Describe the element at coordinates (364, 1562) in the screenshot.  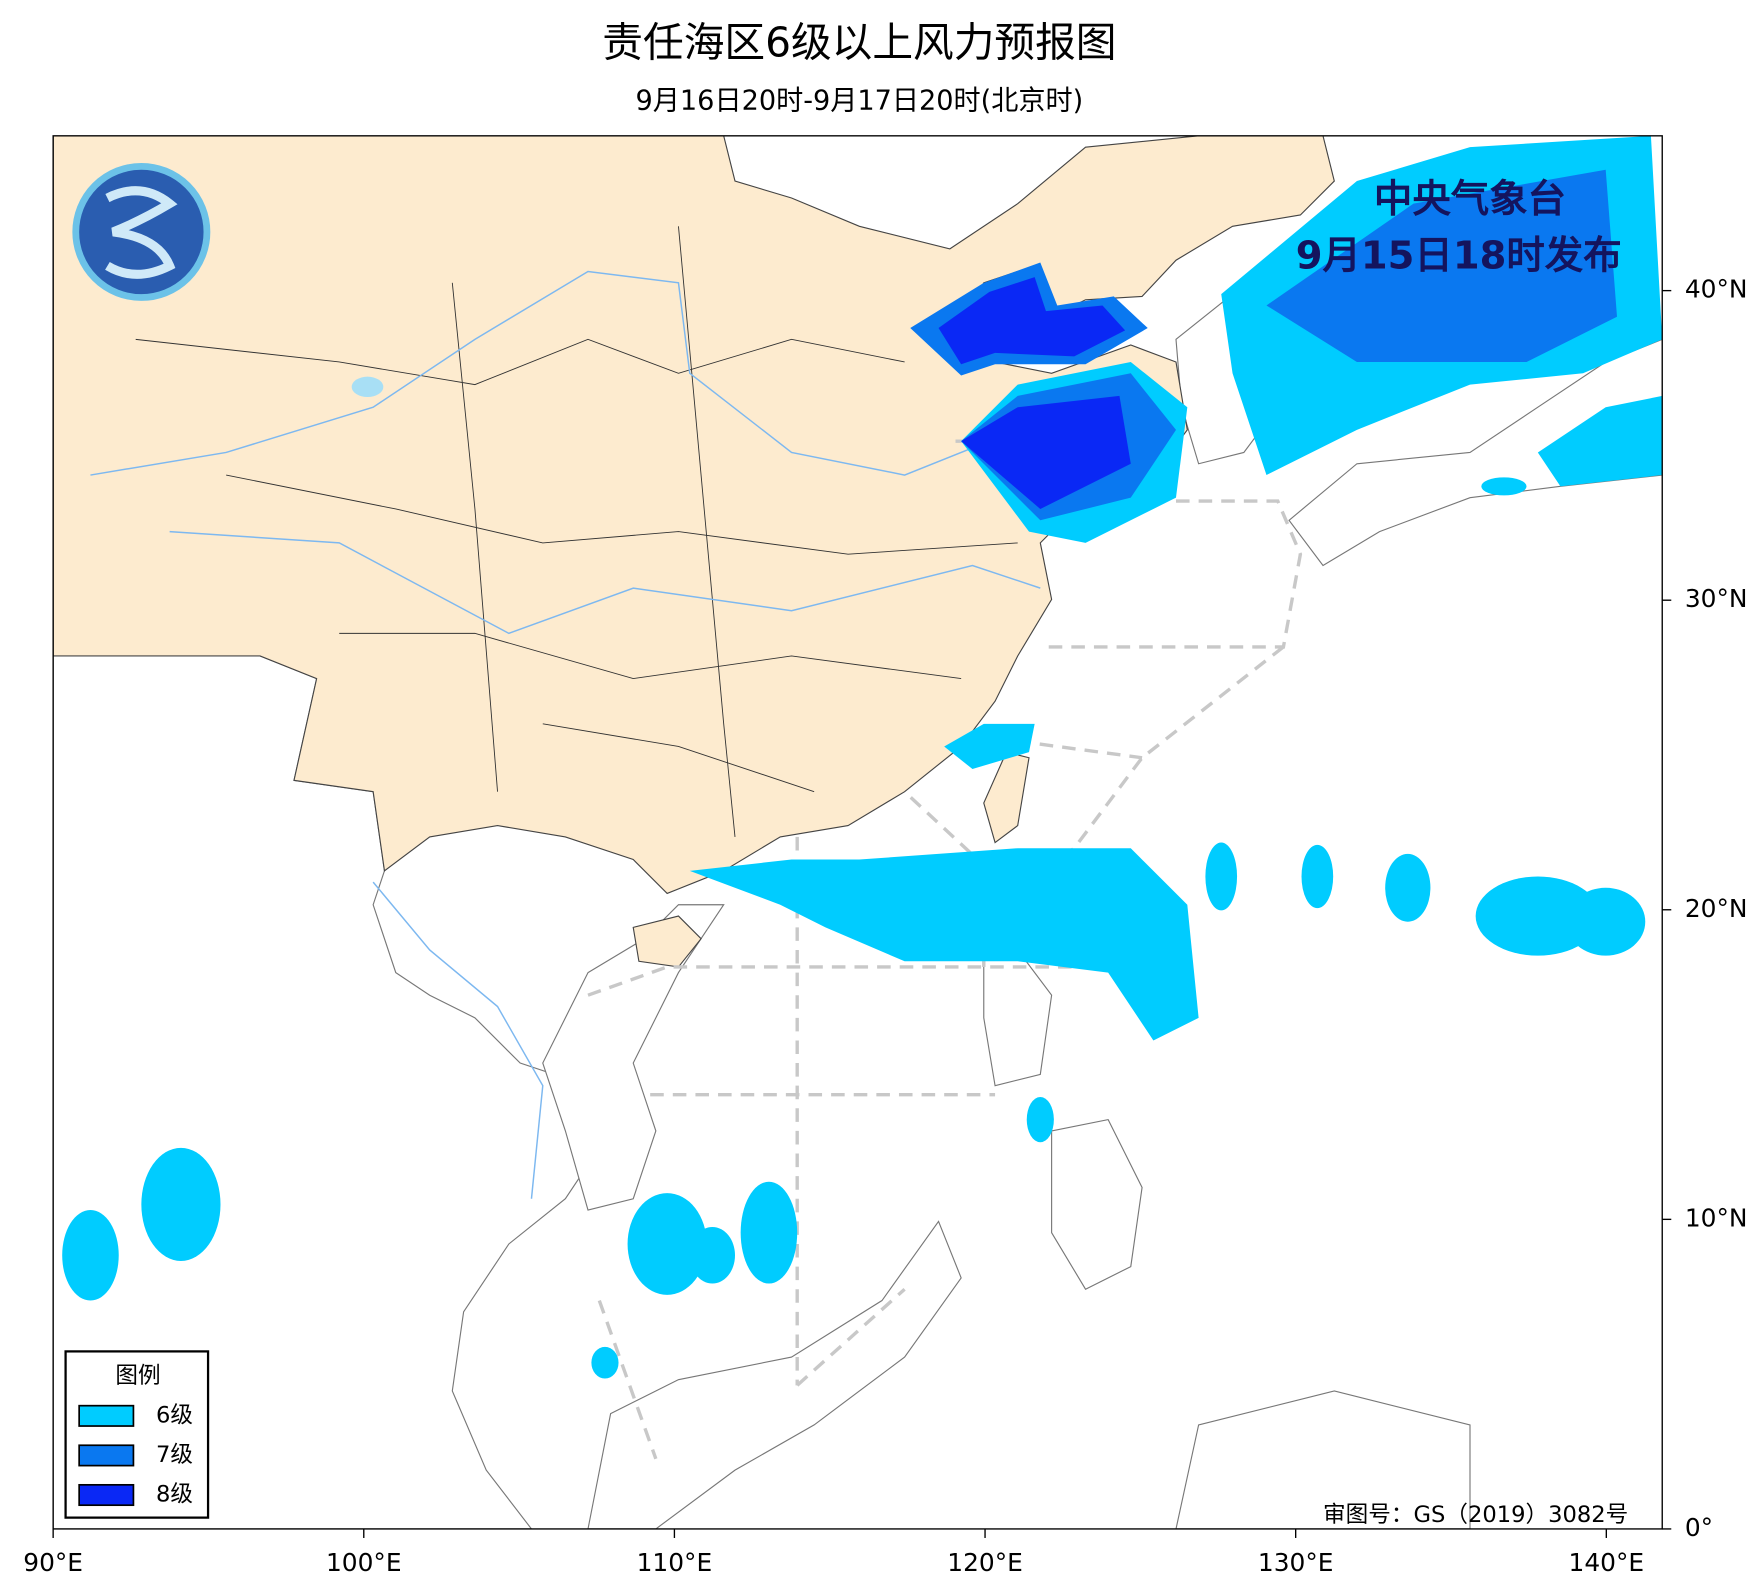
I see `x-tick-label: 100°E` at that location.